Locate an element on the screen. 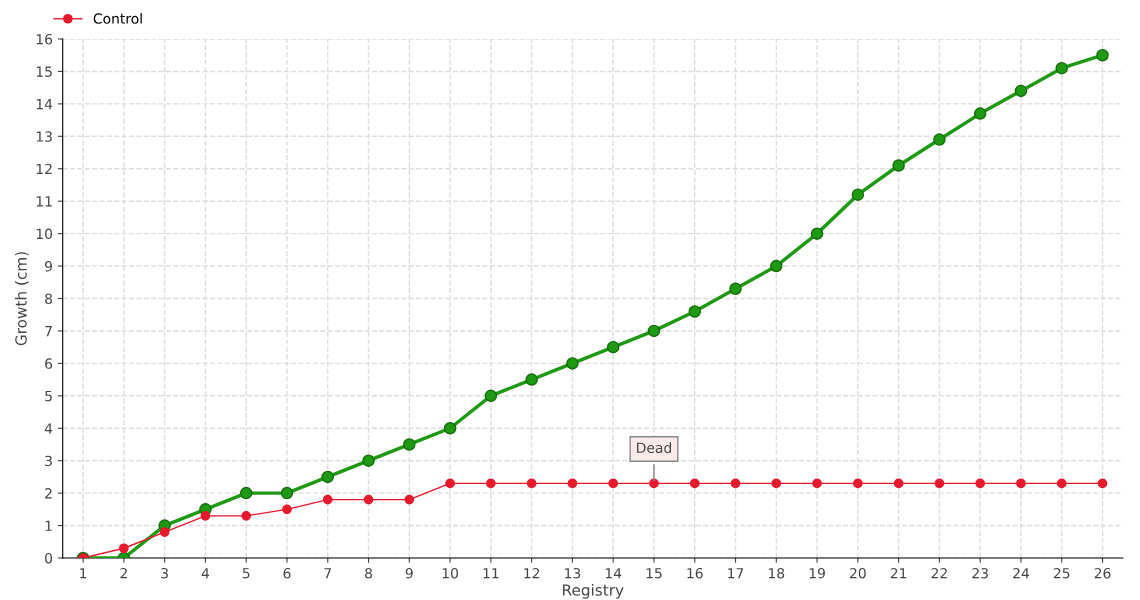  y-tick-label: 3 is located at coordinates (48, 461).